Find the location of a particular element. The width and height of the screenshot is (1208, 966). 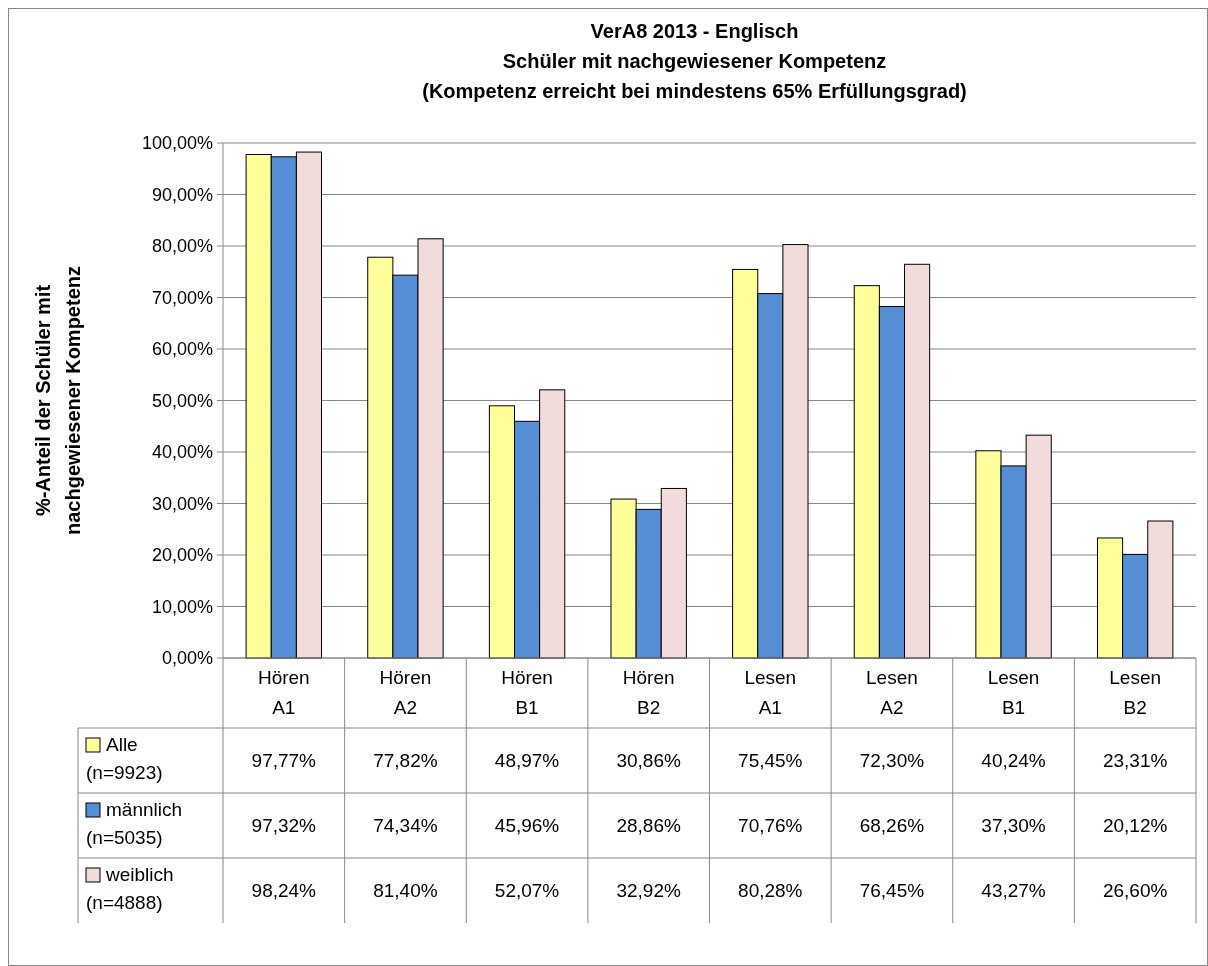

data-label: 26,60% is located at coordinates (1135, 891).